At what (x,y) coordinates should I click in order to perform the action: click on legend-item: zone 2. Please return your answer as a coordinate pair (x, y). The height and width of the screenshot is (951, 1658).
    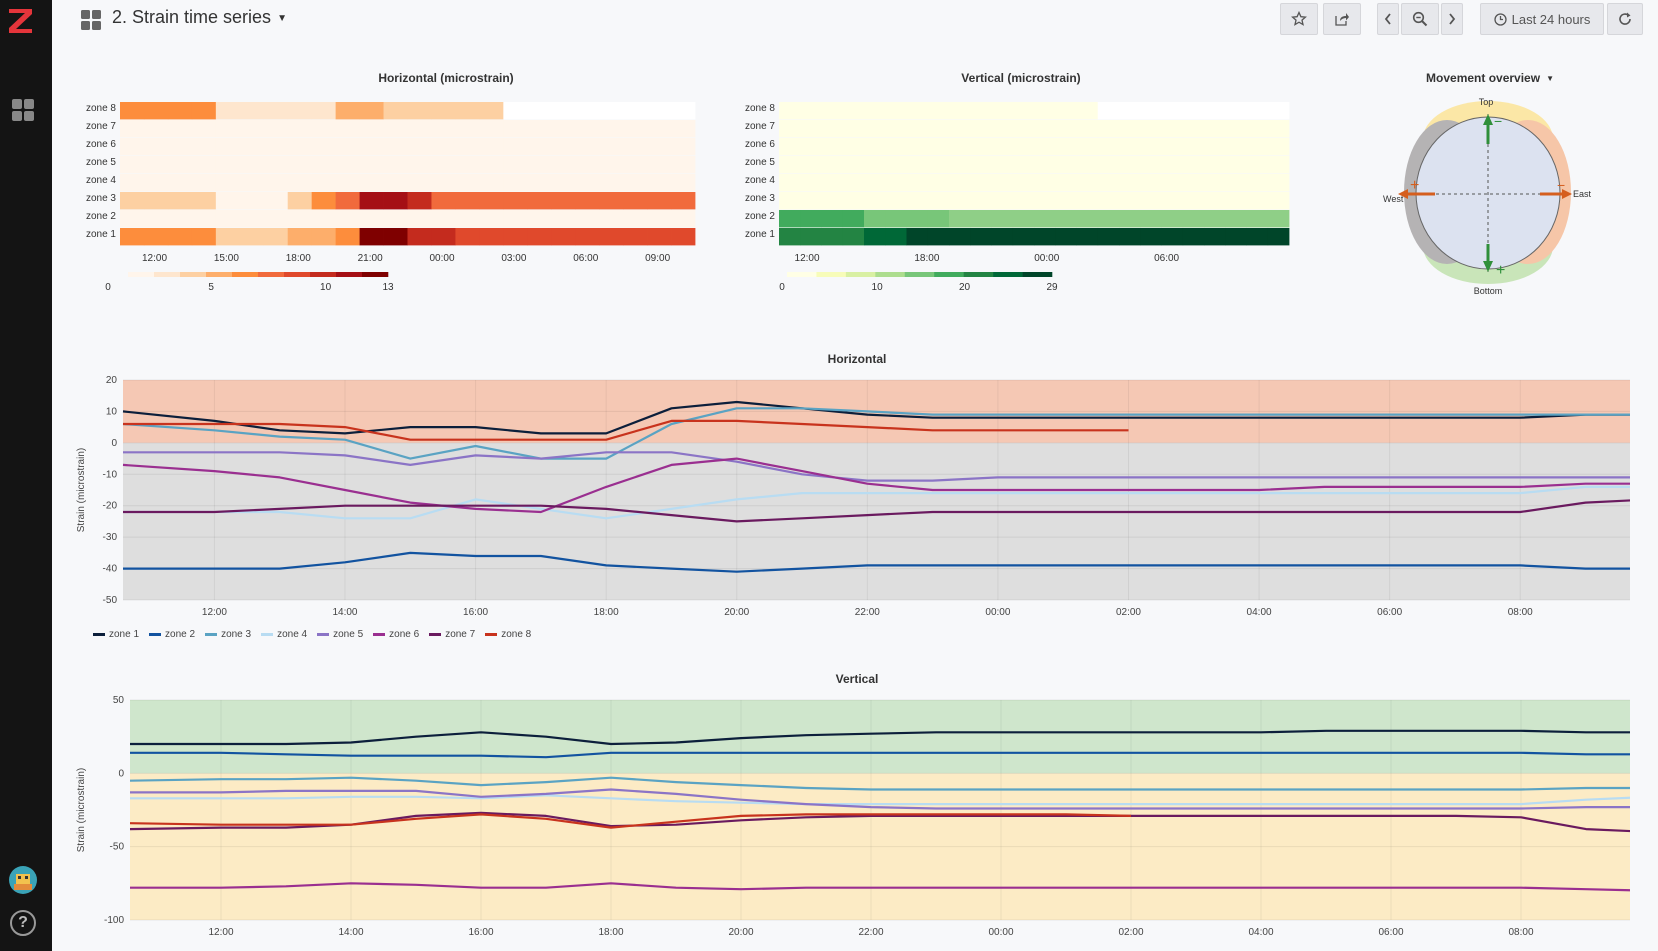
    Looking at the image, I should click on (172, 634).